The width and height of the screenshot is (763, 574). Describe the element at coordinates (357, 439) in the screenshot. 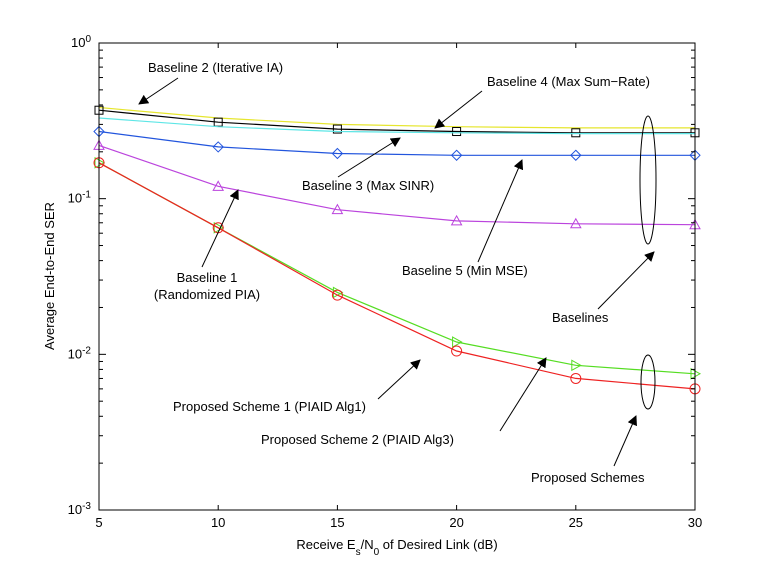

I see `anno-proposed2: Proposed Scheme 2 (PIAID Alg3)` at that location.